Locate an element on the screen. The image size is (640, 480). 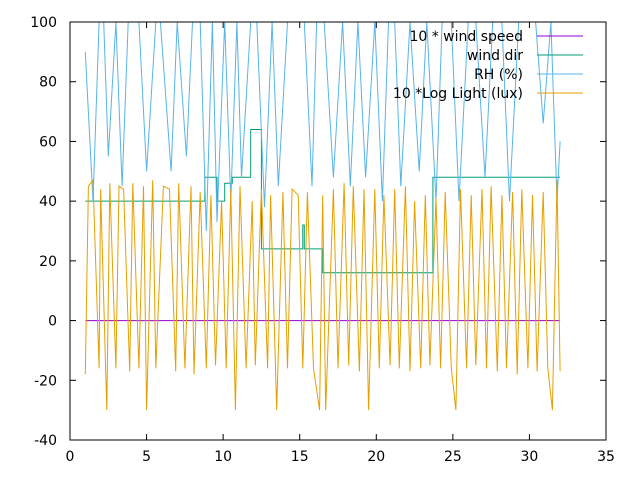
y-tick-label: -20 is located at coordinates (45, 381).